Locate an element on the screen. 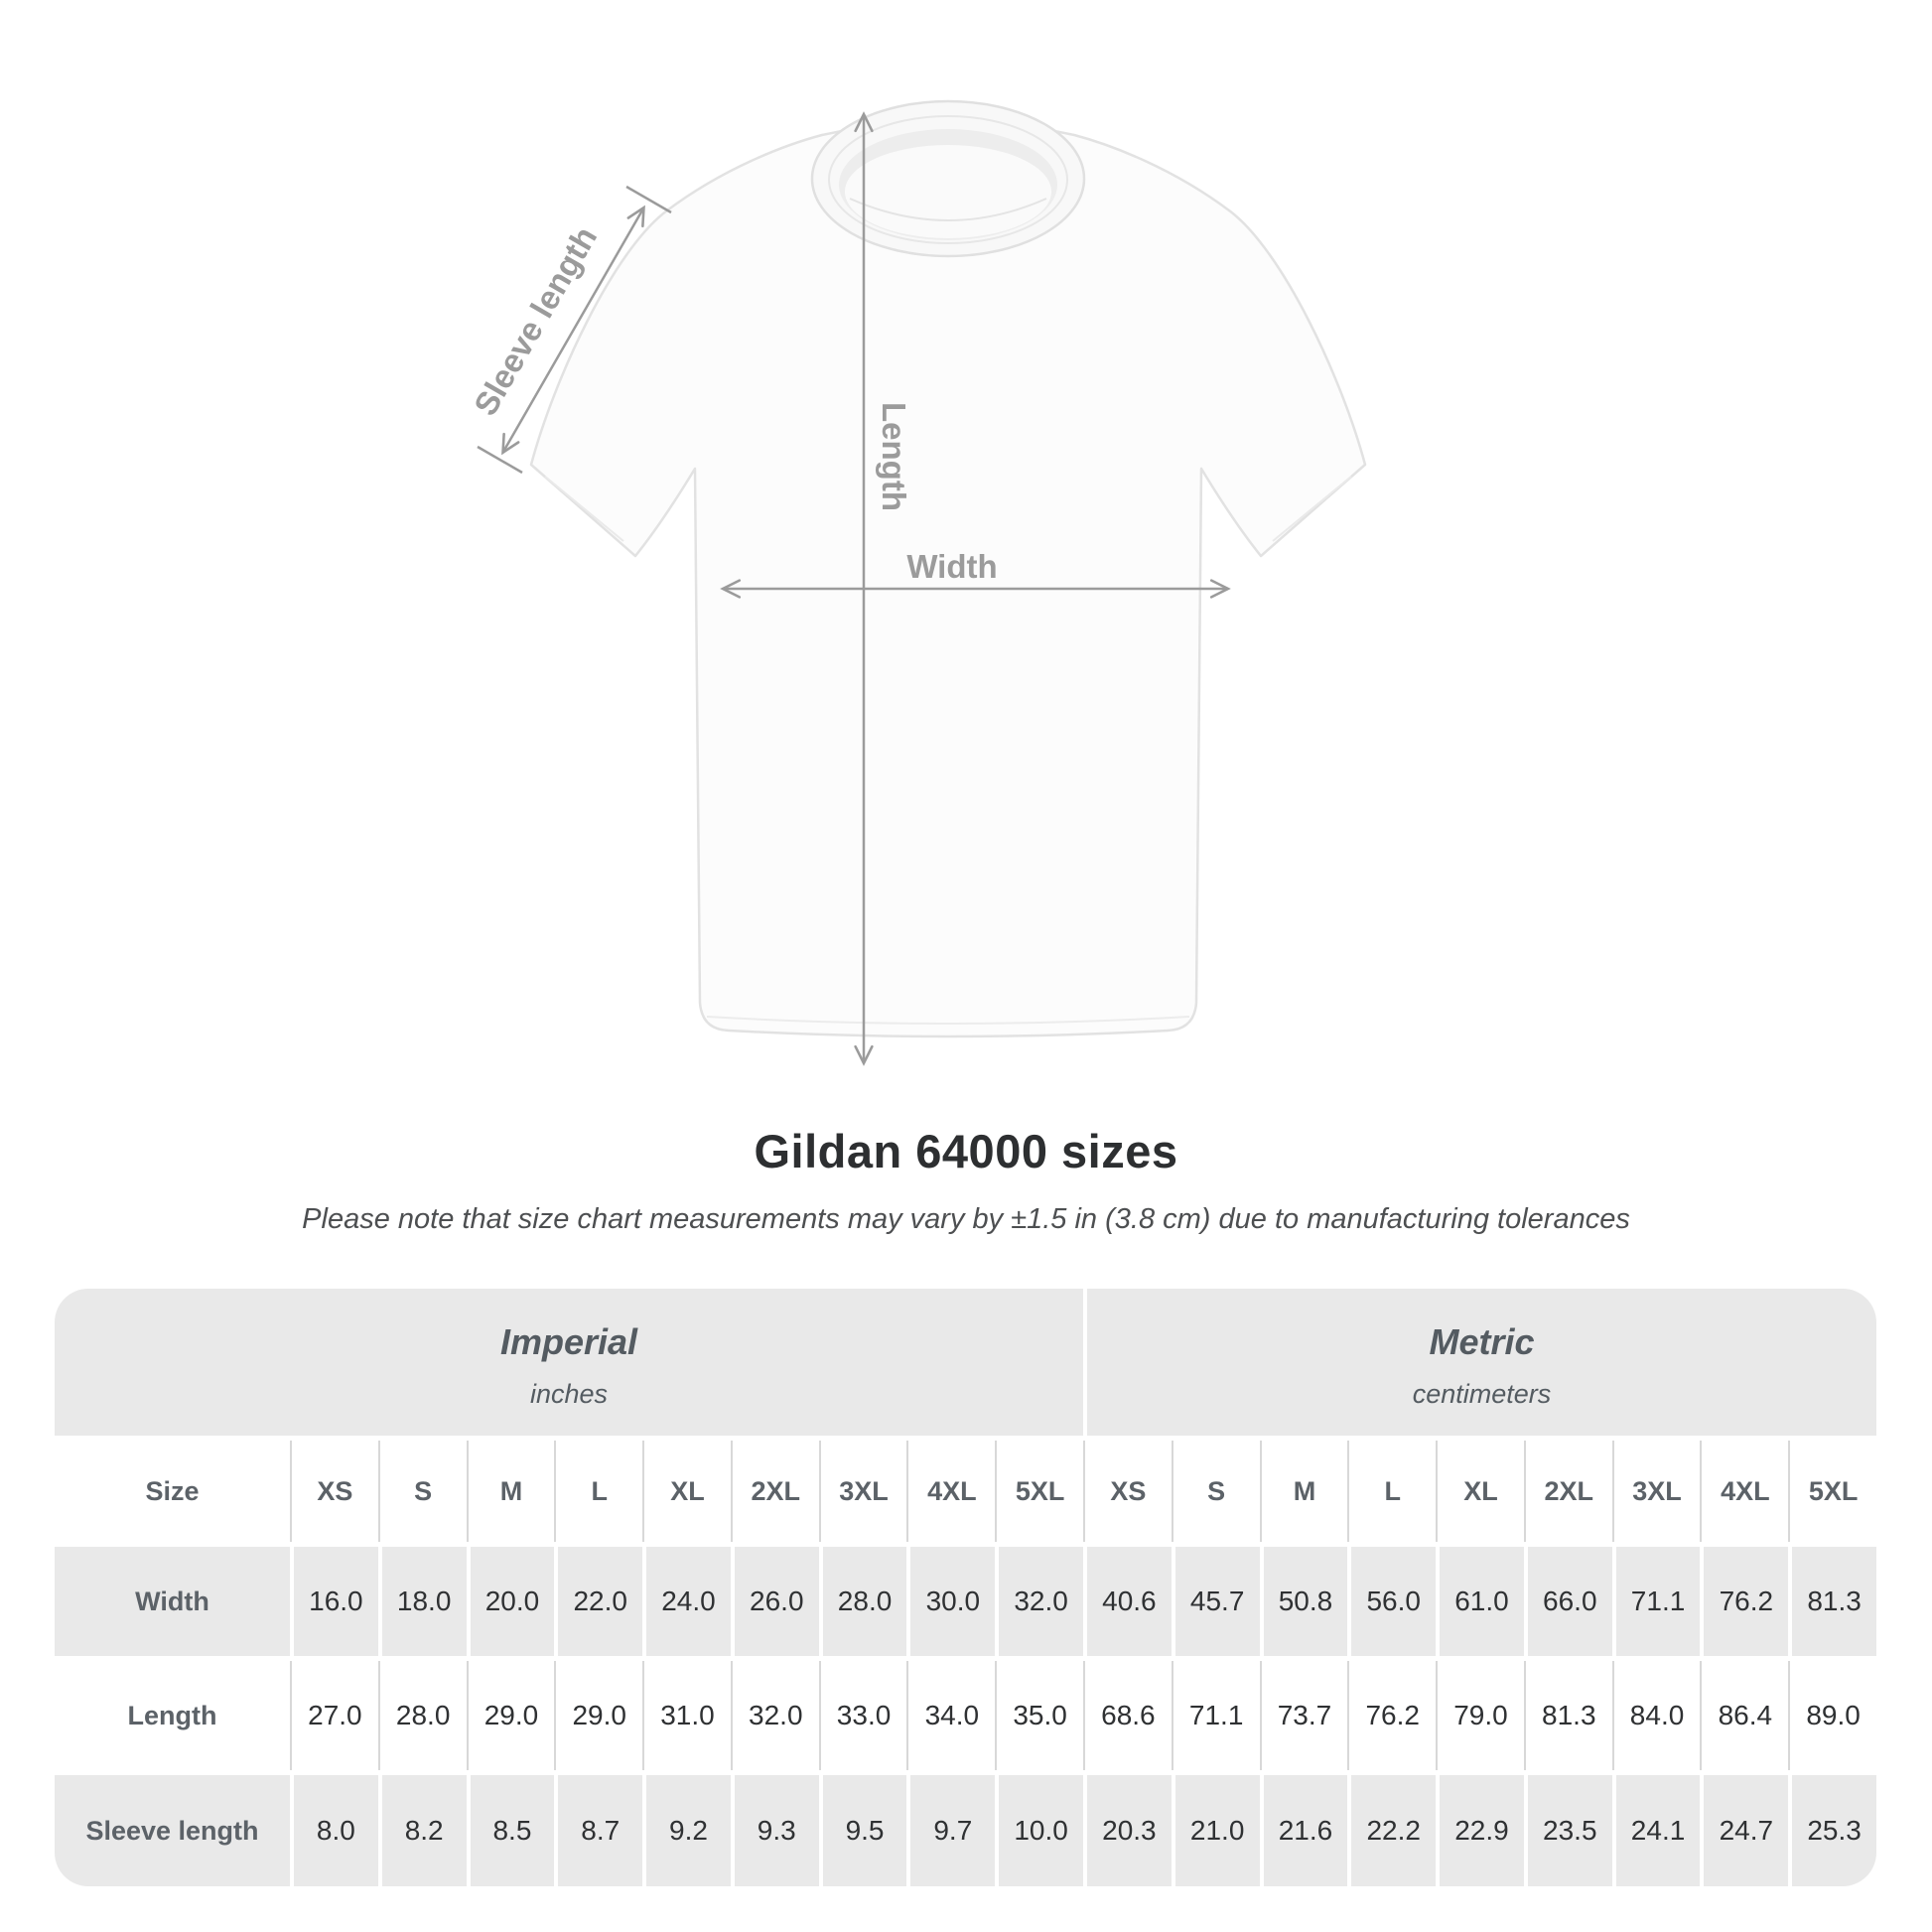 This screenshot has height=1932, width=1932. size-header-label: Size is located at coordinates (172, 1491).